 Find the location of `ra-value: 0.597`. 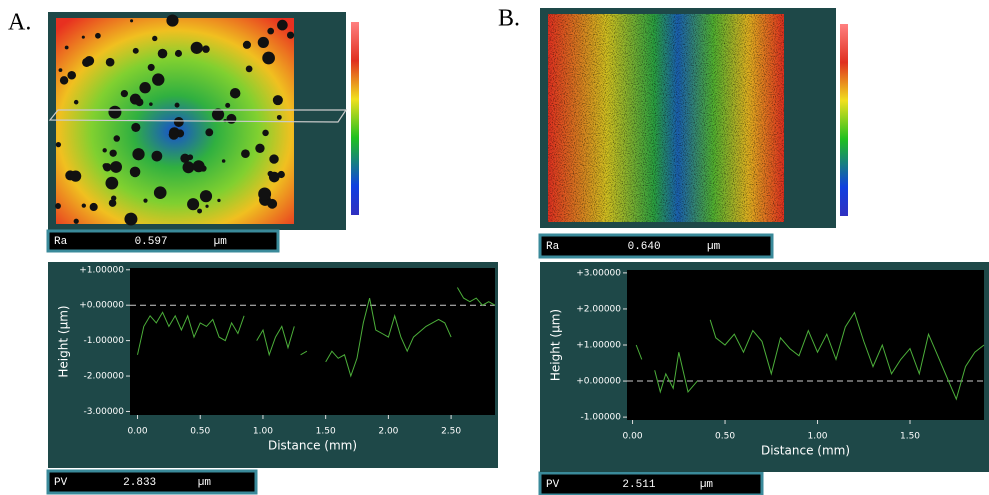

ra-value: 0.597 is located at coordinates (151, 242).